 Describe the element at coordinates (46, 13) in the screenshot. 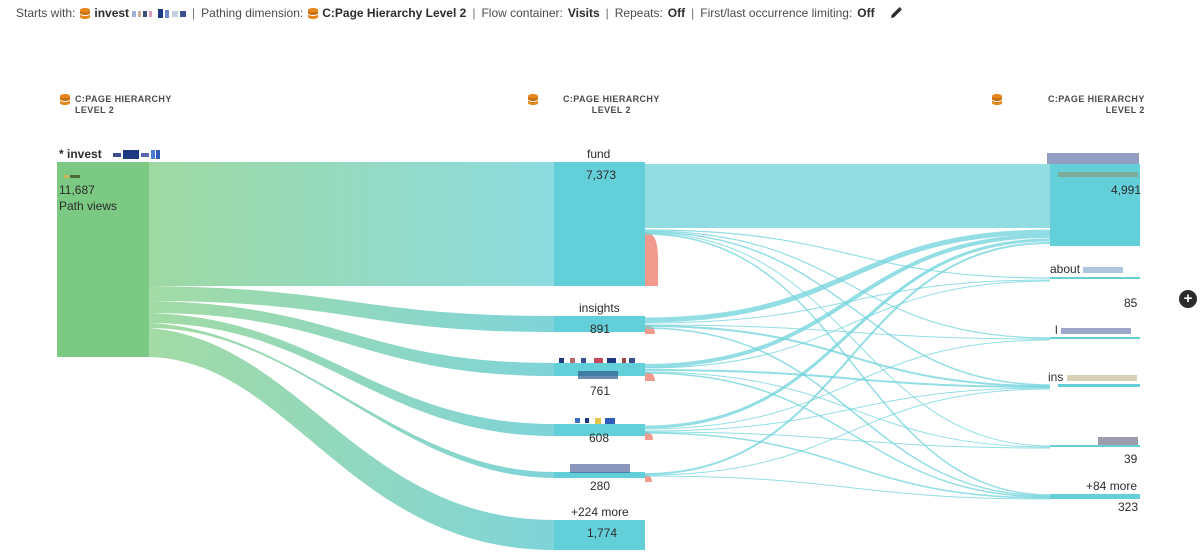

I see `starts-with-label: Starts with:` at that location.